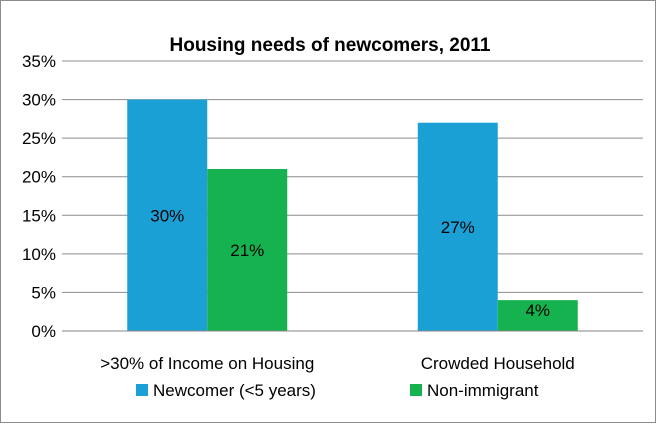 This screenshot has width=656, height=428. I want to click on y-tick-label: 35%, so click(39, 61).